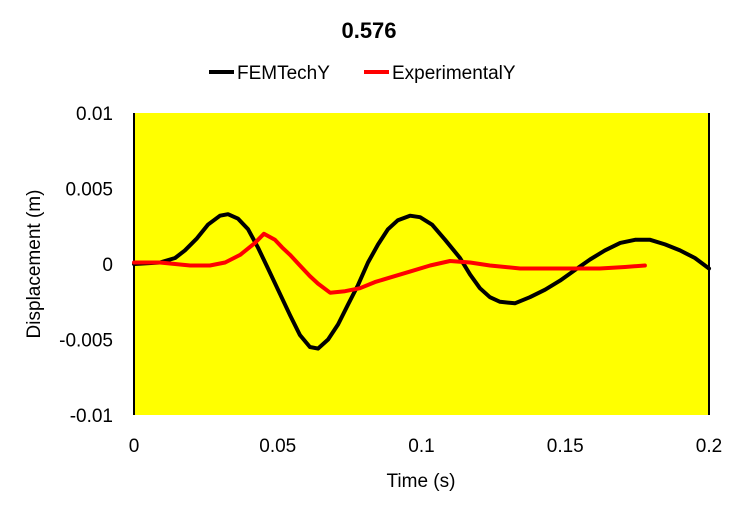 This screenshot has height=515, width=739. Describe the element at coordinates (362, 73) in the screenshot. I see `legend: FEMTechY ExperimentalY` at that location.